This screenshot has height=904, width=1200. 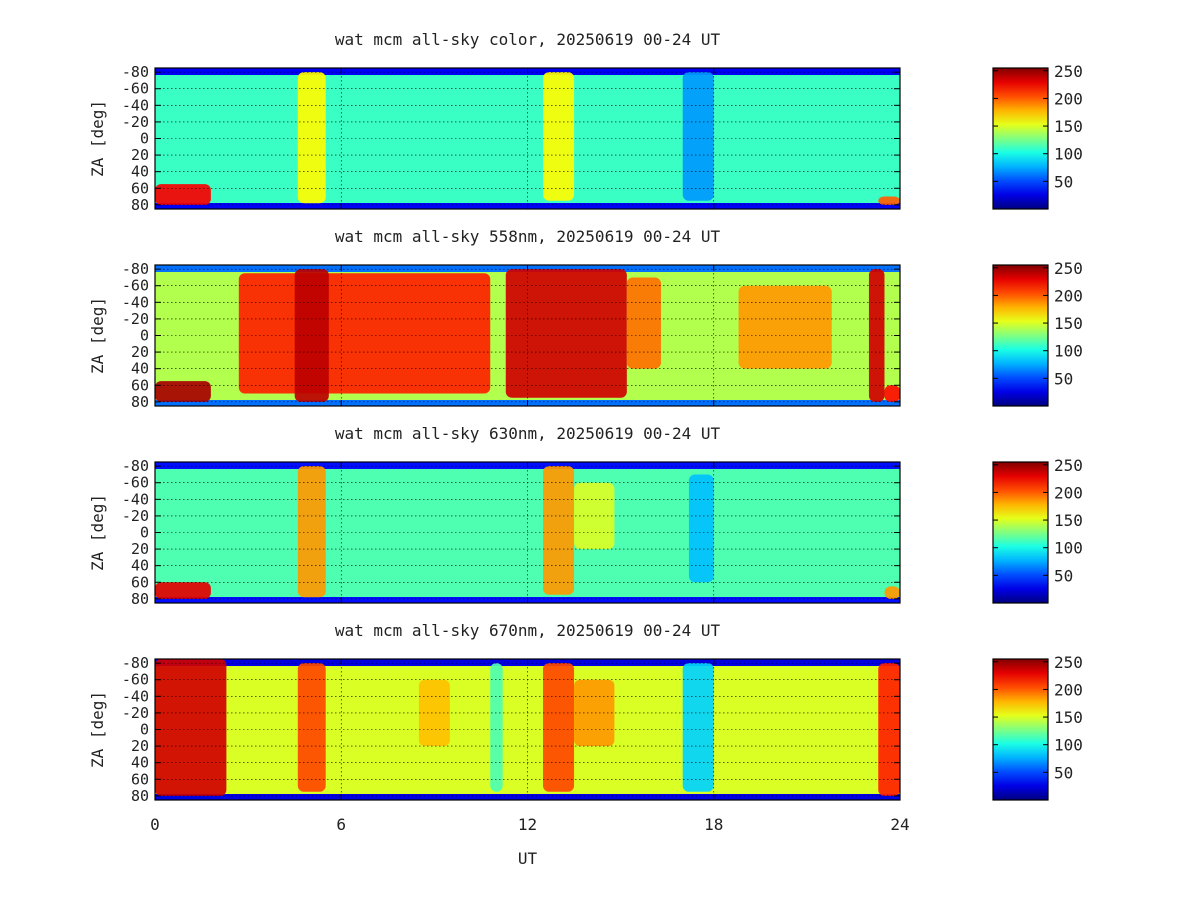 What do you see at coordinates (528, 236) in the screenshot?
I see `panel-title: wat mcm all-sky 558nm, 20250619 00-24 UT` at bounding box center [528, 236].